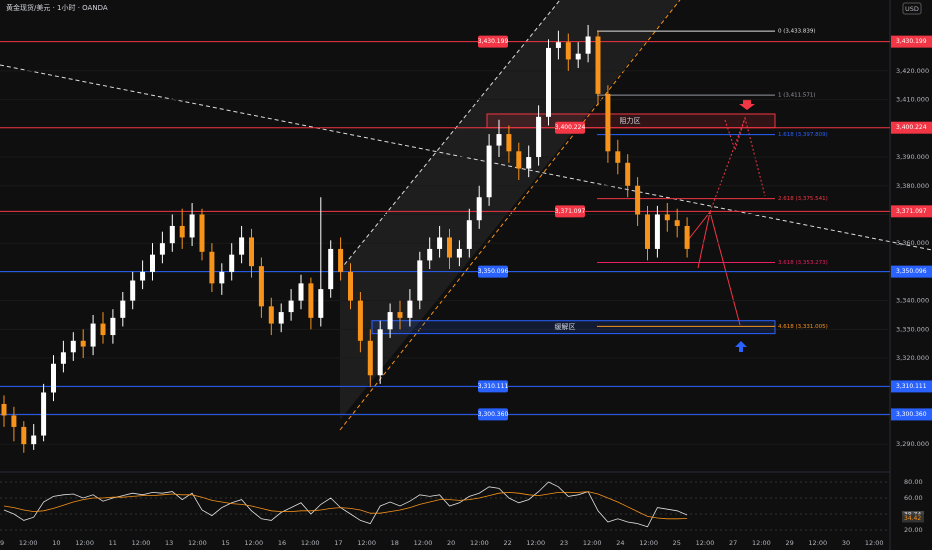 Image resolution: width=932 pixels, height=550 pixels. I want to click on axis-level-label: 3,371.097, so click(911, 211).